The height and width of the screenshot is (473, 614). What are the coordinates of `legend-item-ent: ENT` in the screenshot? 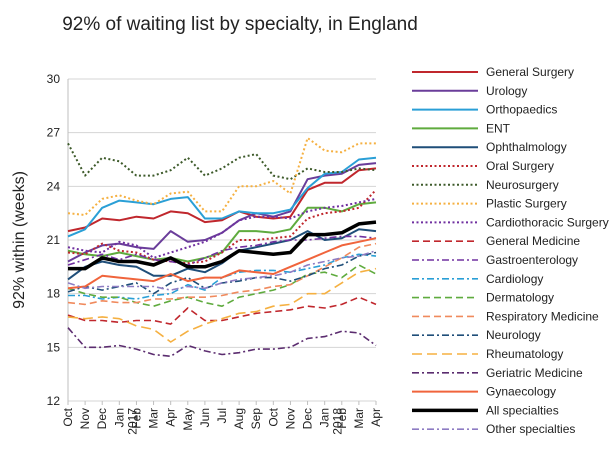 It's located at (461, 128).